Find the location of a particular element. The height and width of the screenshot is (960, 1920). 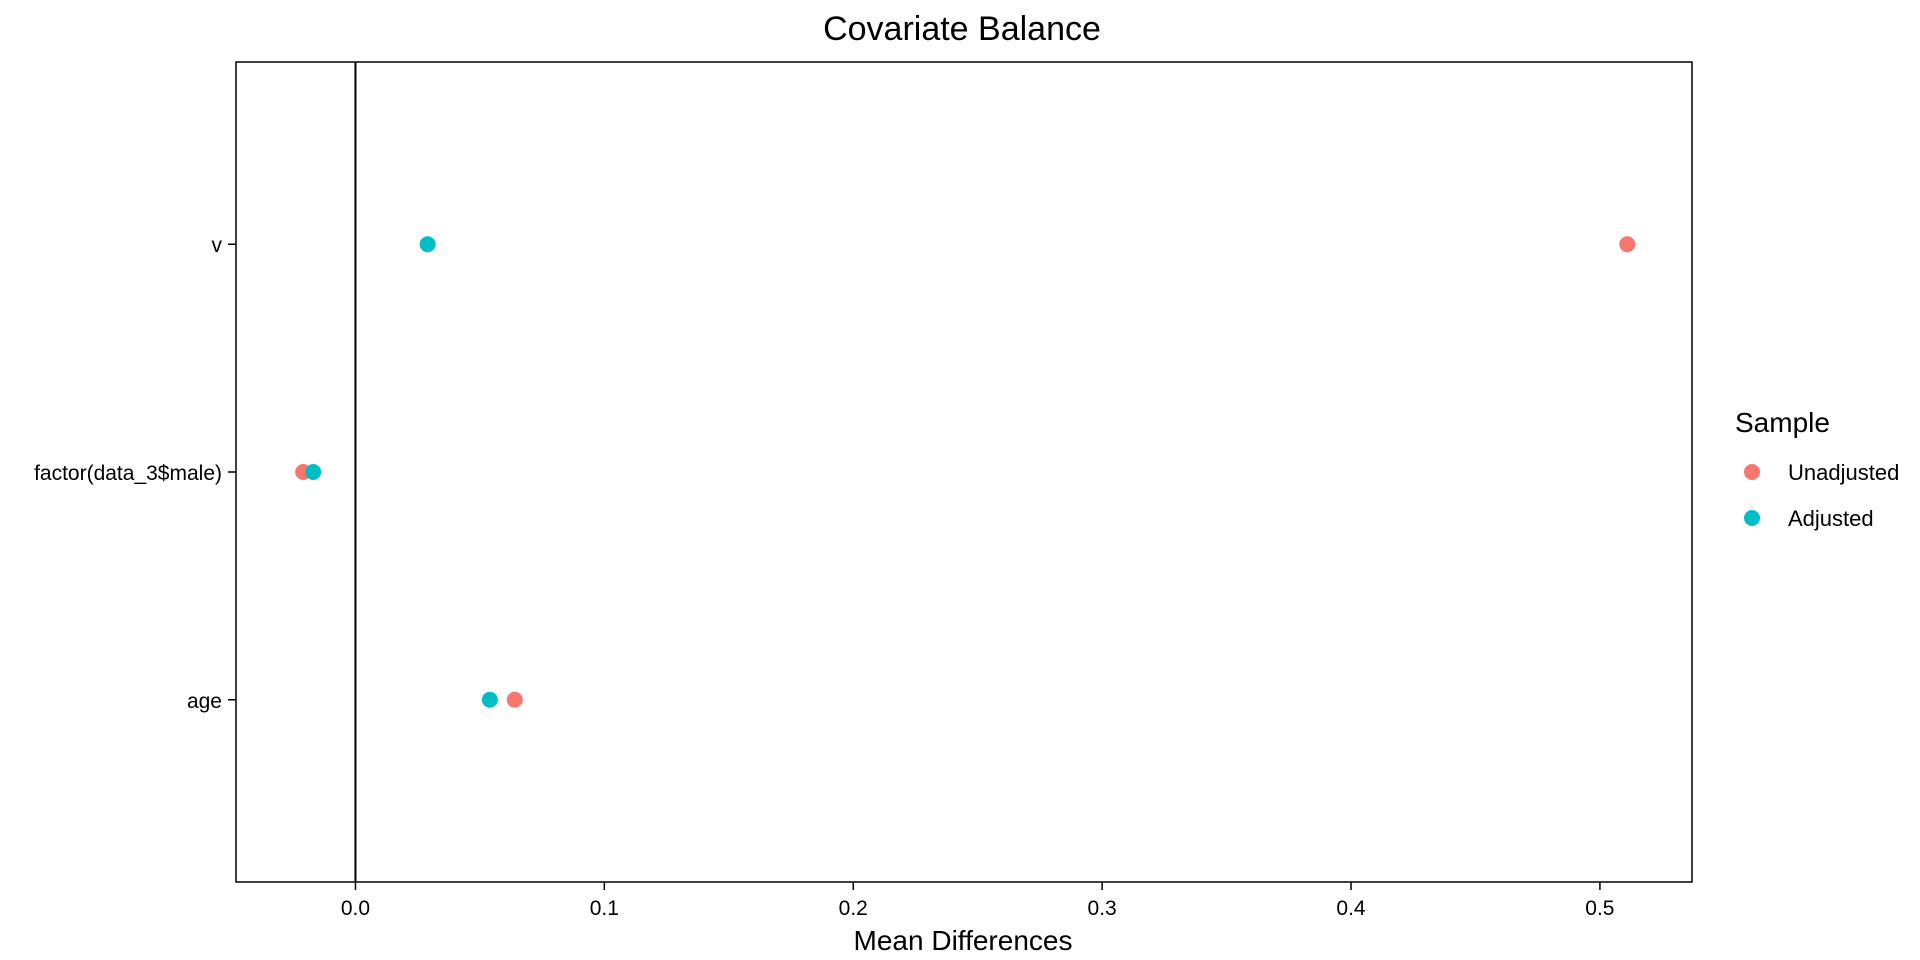

y-axis: v factor(data_3$male)age is located at coordinates (135, 473).